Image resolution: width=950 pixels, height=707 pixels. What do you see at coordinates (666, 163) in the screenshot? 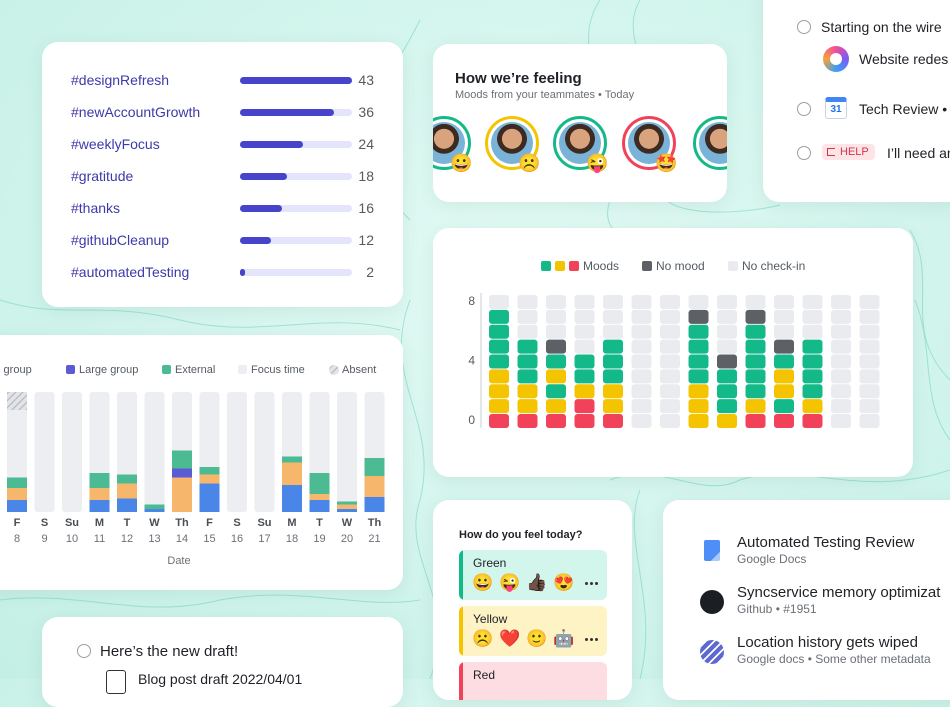
I see `emoji-badge: 🤩` at bounding box center [666, 163].